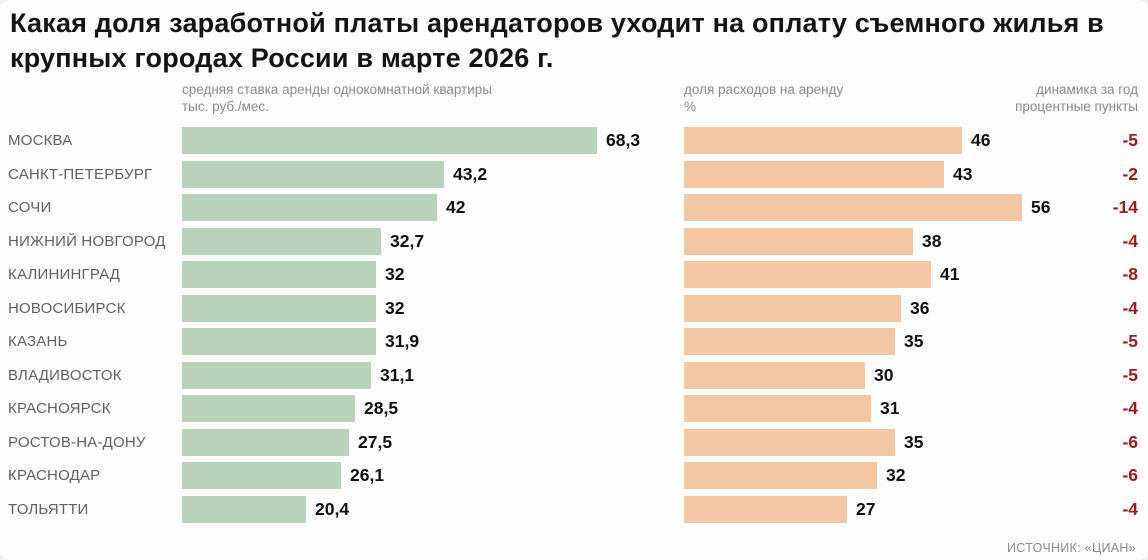 Image resolution: width=1148 pixels, height=560 pixels. What do you see at coordinates (433, 510) in the screenshot?
I see `rent-bar-cell: 20,4` at bounding box center [433, 510].